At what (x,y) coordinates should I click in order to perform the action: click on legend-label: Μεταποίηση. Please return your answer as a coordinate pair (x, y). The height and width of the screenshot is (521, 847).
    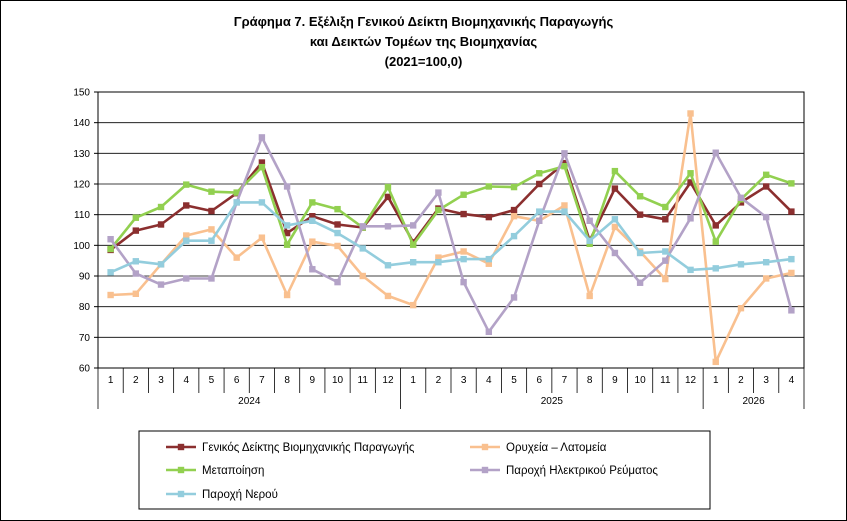
    Looking at the image, I should click on (233, 471).